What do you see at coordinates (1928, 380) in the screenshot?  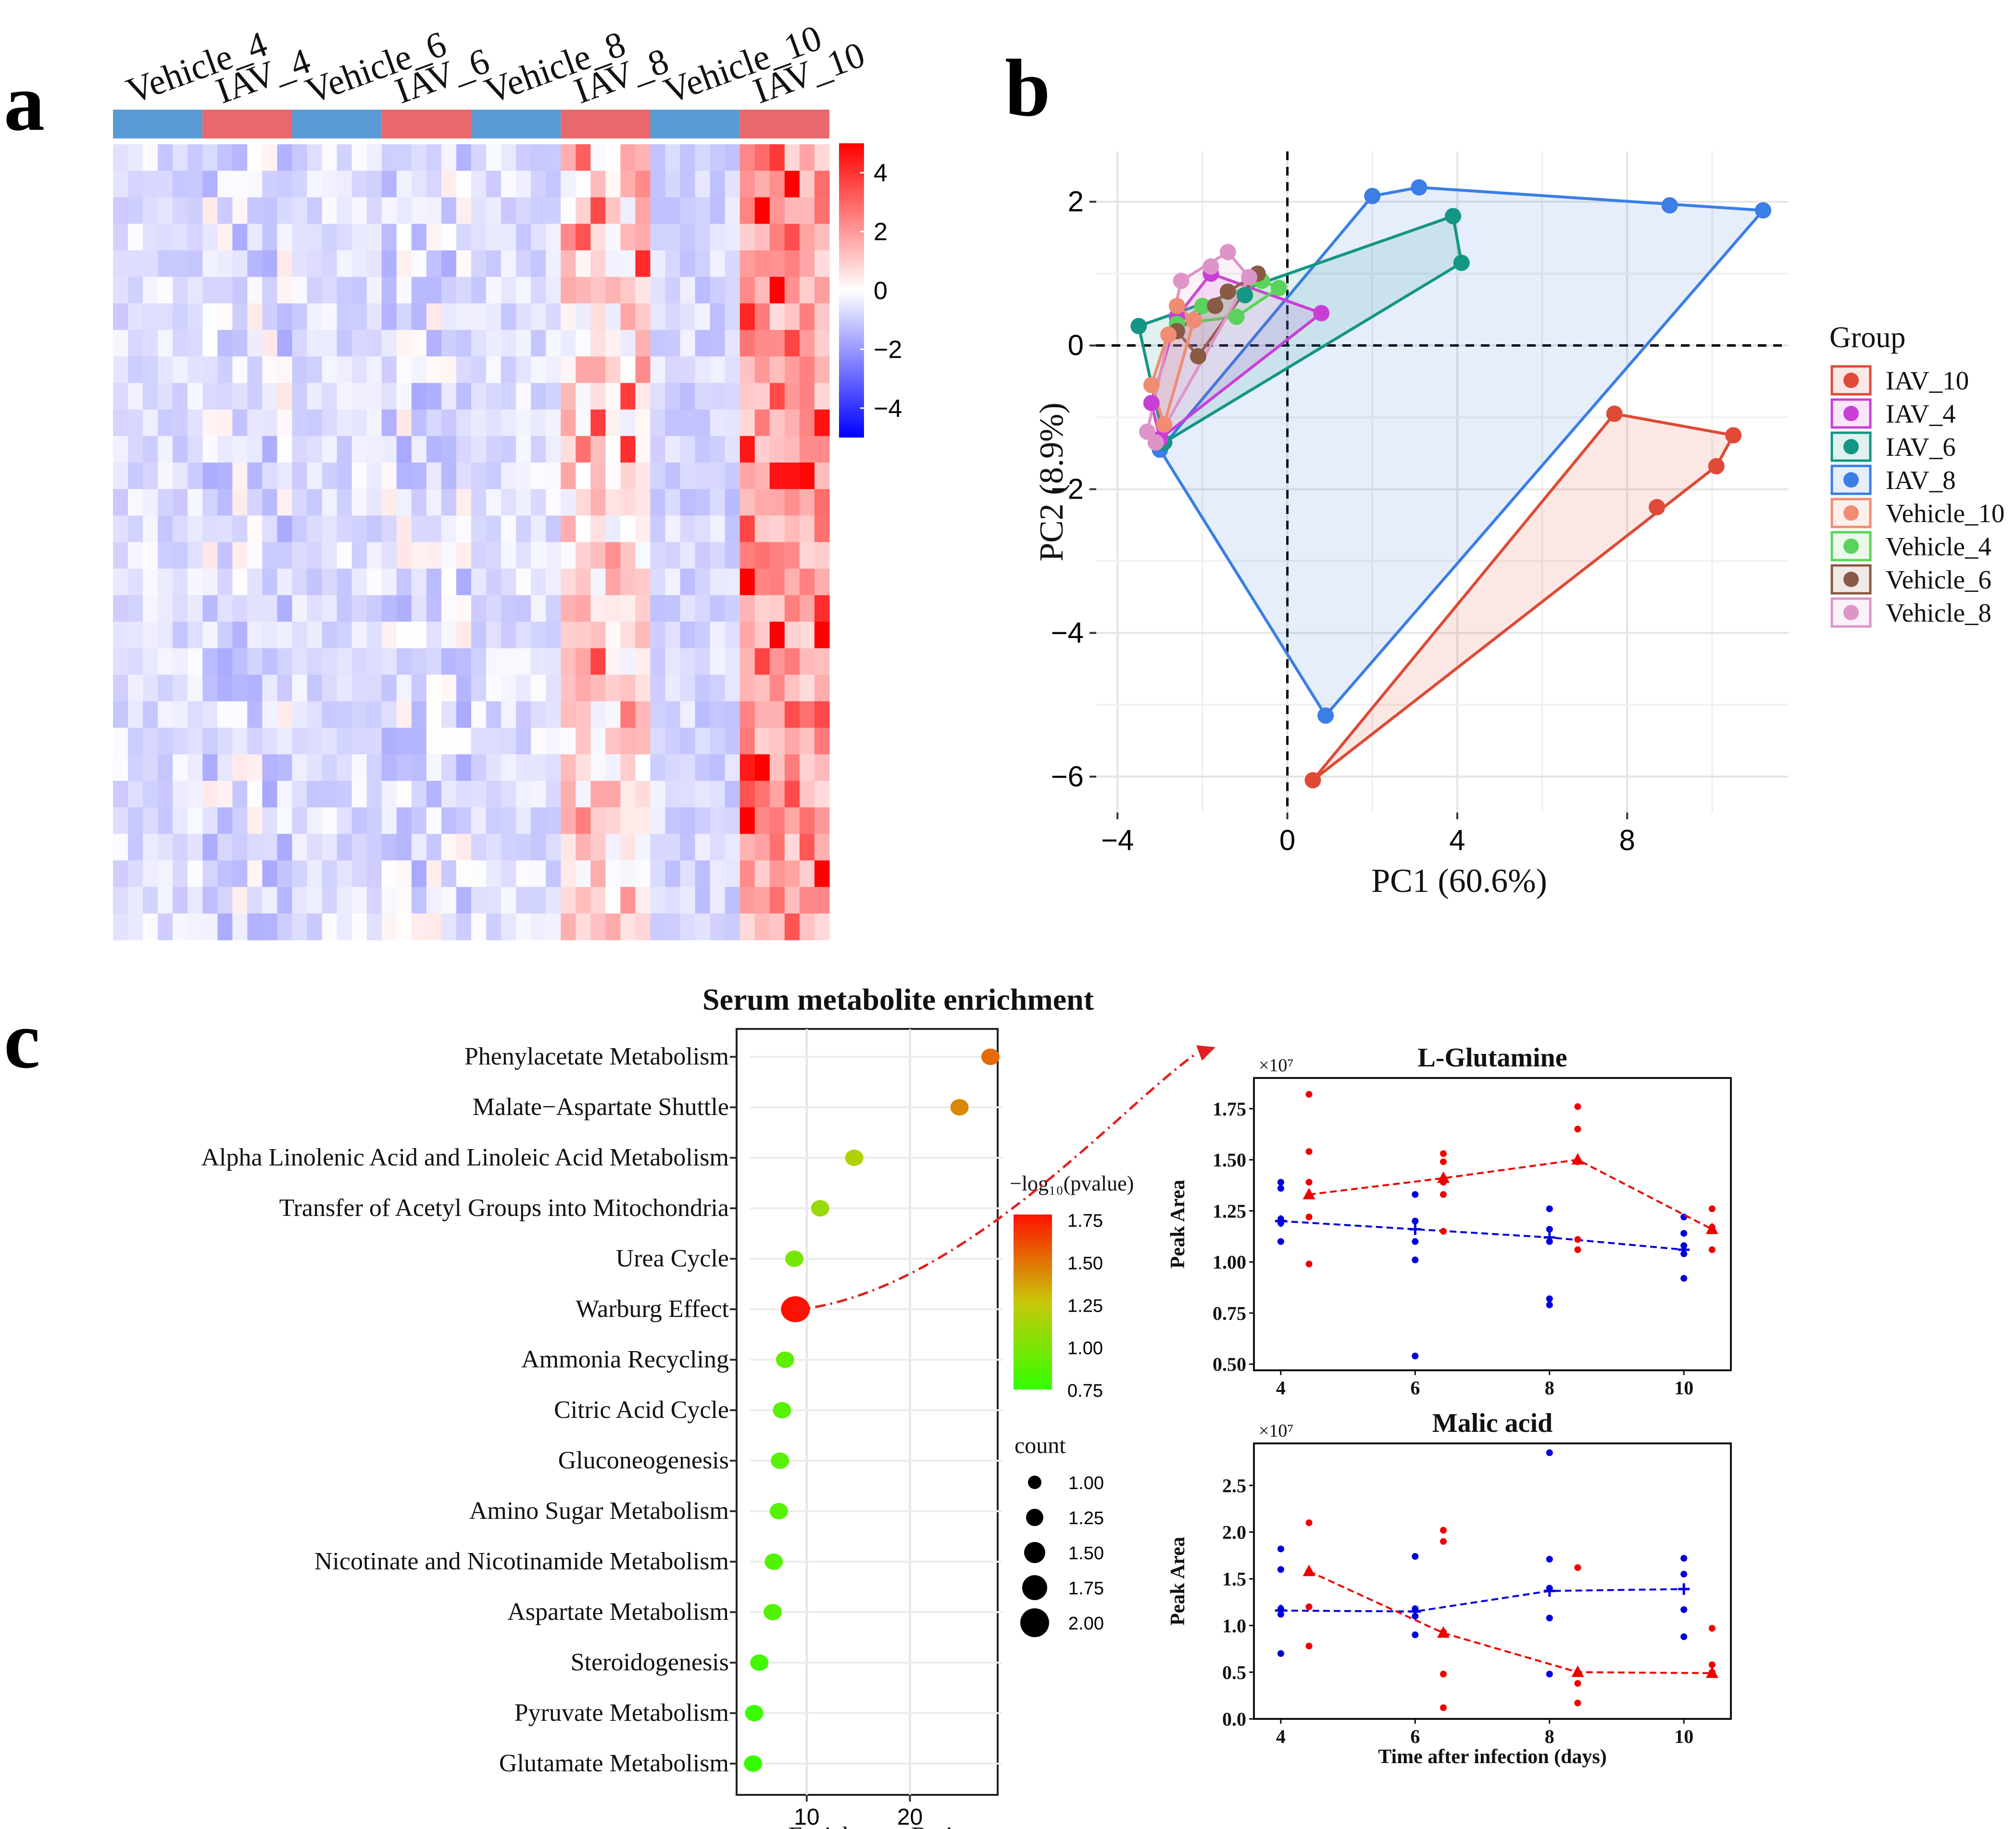 I see `legend-label-IAV_10: IAV_10` at bounding box center [1928, 380].